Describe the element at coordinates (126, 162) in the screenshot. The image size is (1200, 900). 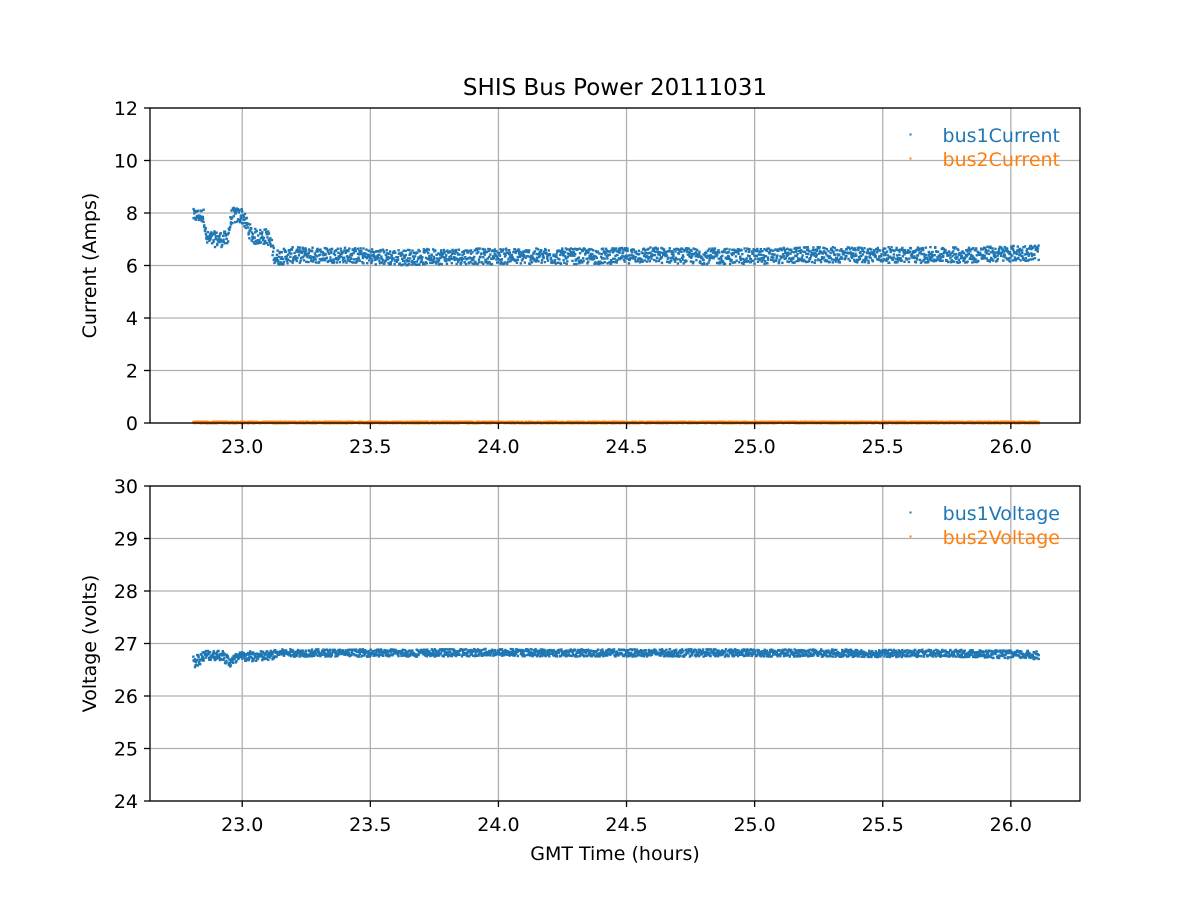
I see `y-tick-label: 10` at that location.